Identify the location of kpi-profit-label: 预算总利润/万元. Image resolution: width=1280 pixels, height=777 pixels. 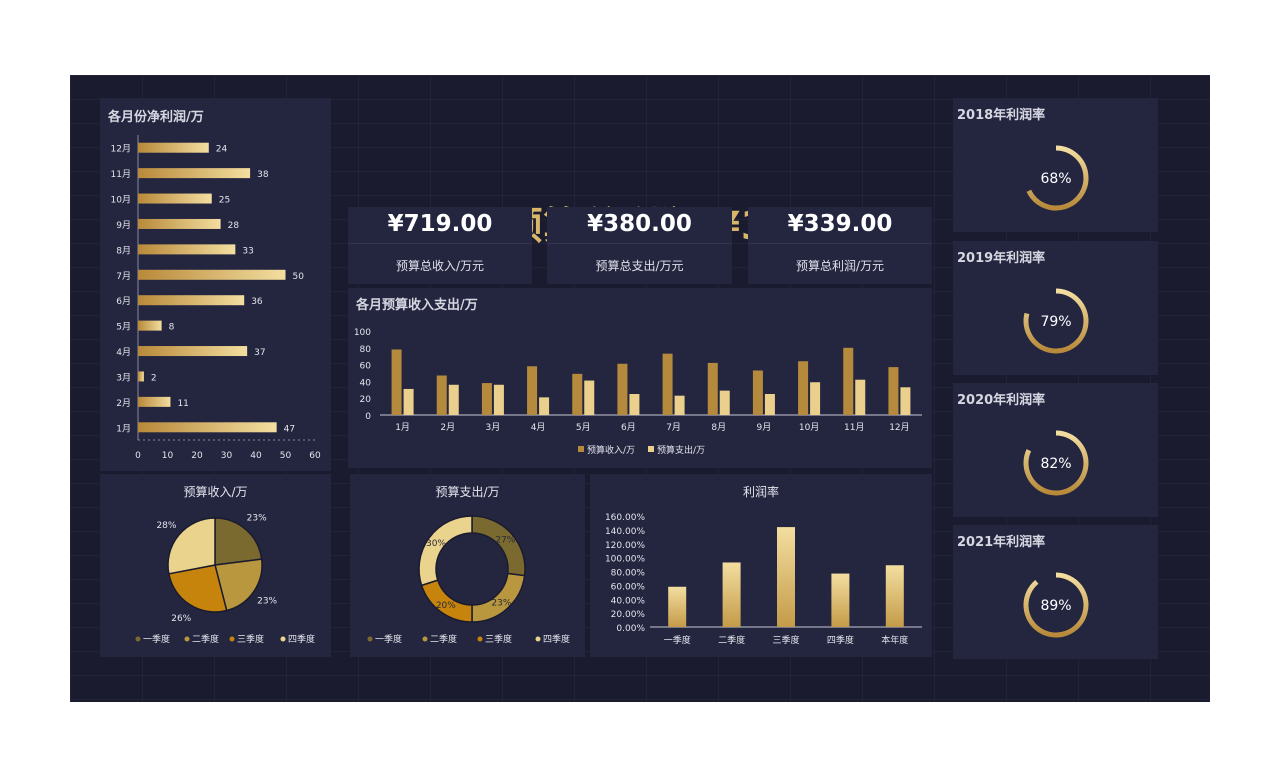
(840, 266).